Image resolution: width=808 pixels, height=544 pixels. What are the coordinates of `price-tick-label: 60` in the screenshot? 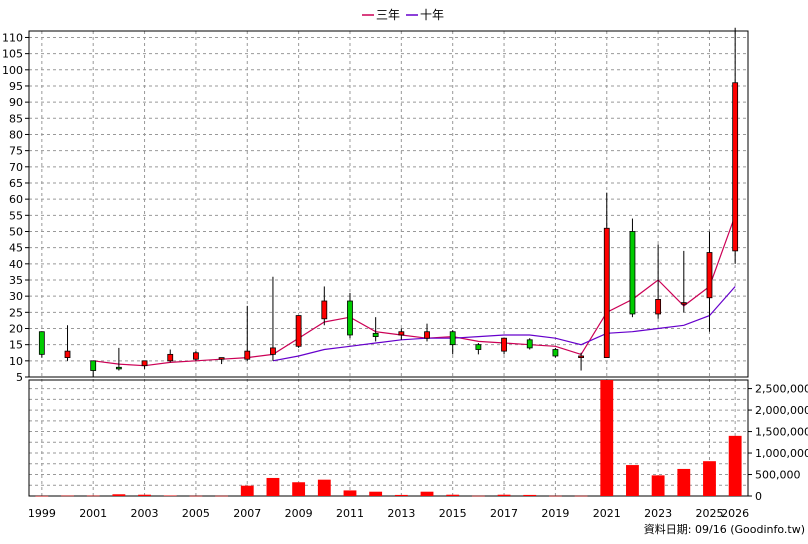 It's located at (16, 199).